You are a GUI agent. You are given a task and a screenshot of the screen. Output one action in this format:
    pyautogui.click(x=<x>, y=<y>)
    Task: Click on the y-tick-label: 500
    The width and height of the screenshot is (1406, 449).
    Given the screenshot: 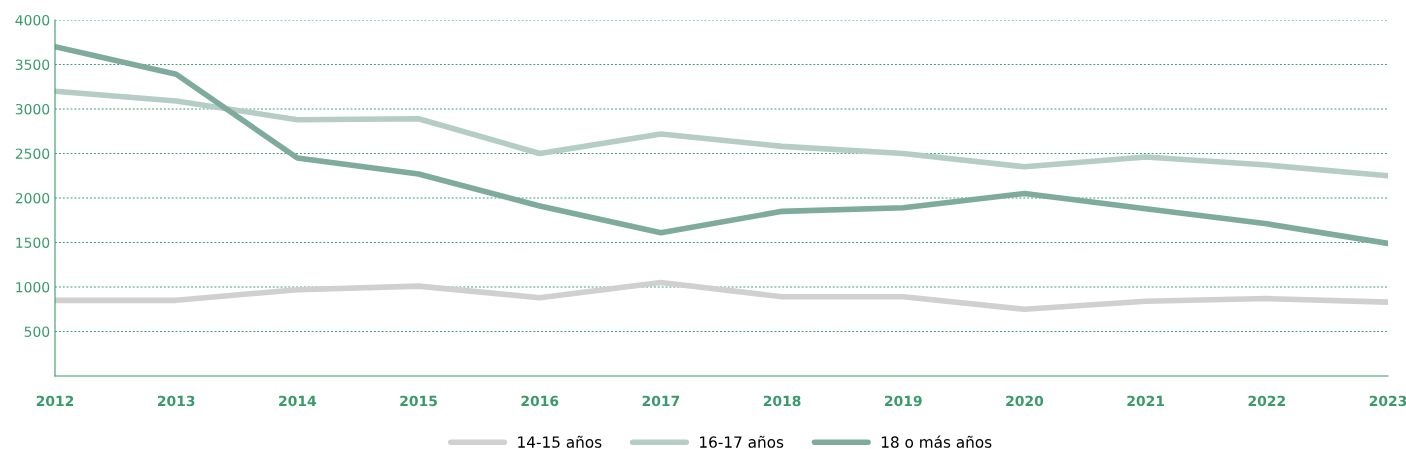 What is the action you would take?
    pyautogui.click(x=37, y=331)
    